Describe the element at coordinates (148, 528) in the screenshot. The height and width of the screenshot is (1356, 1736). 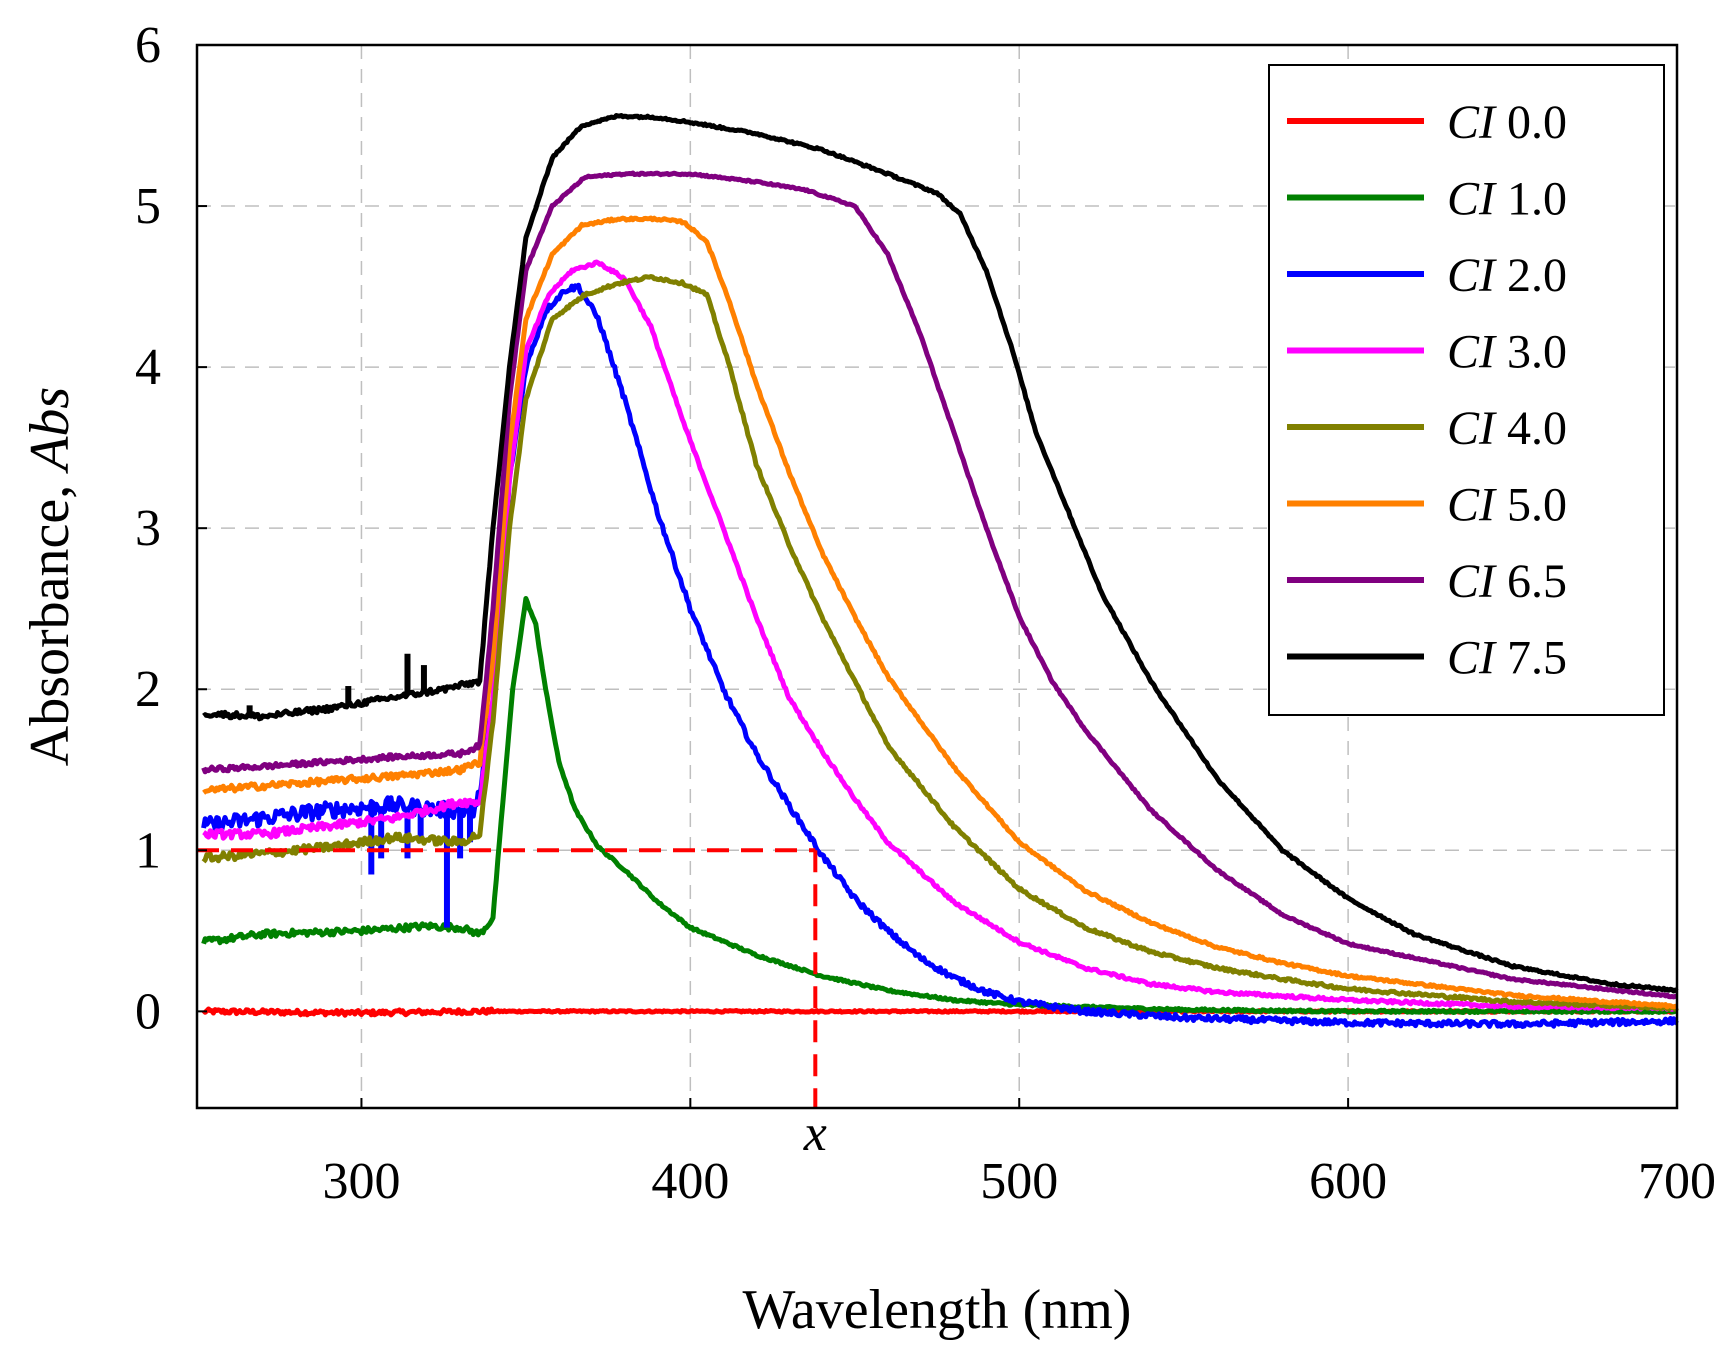
I see `y-tick-label: 3` at that location.